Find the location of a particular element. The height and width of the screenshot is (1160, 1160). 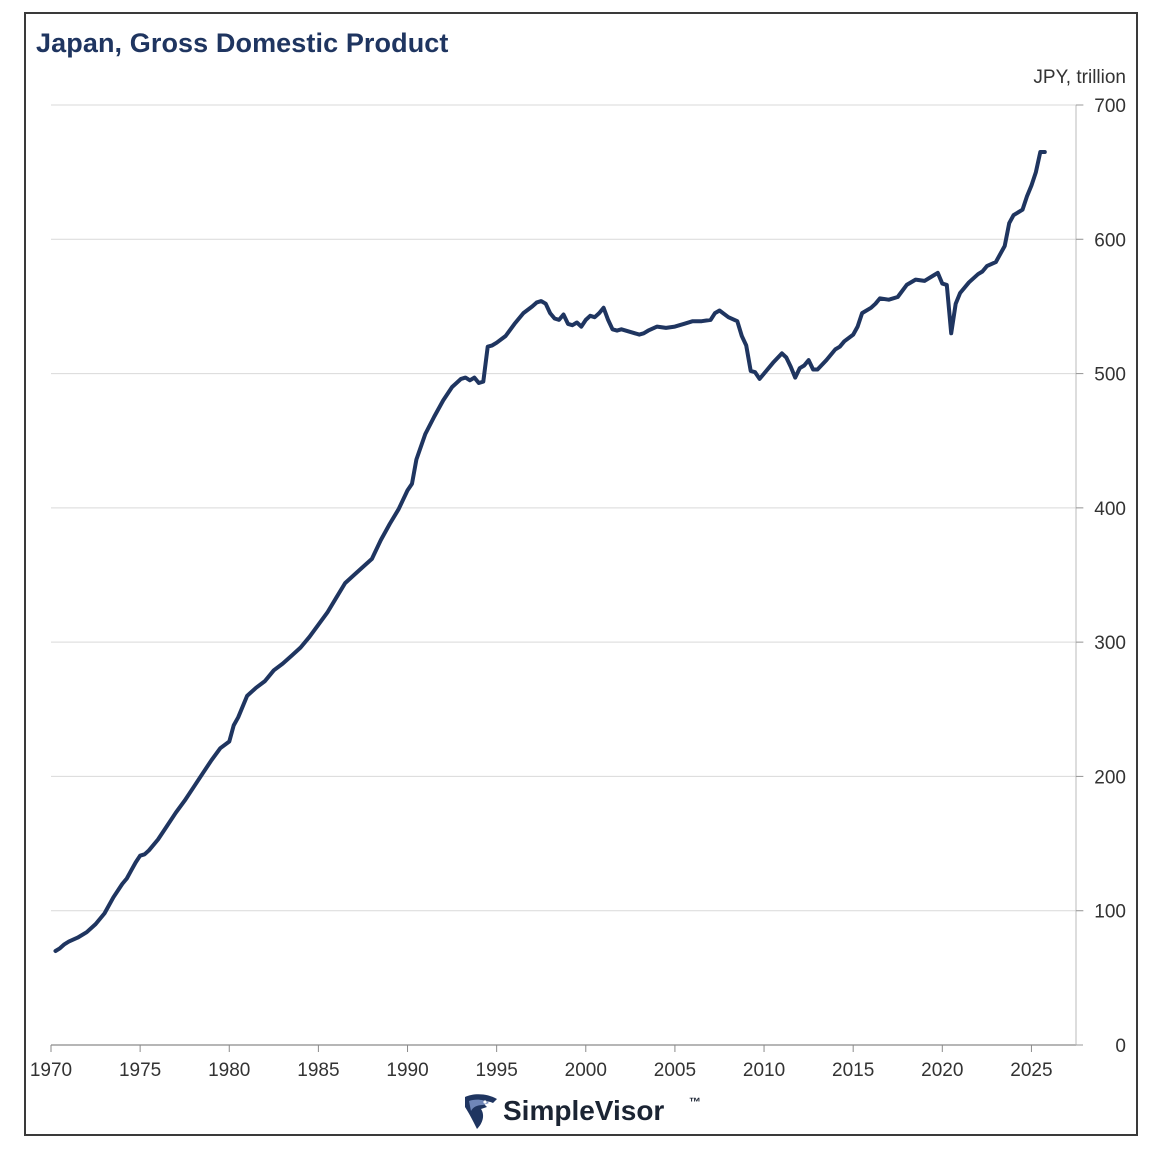

y-tick-label-600: 600 is located at coordinates (1110, 240).